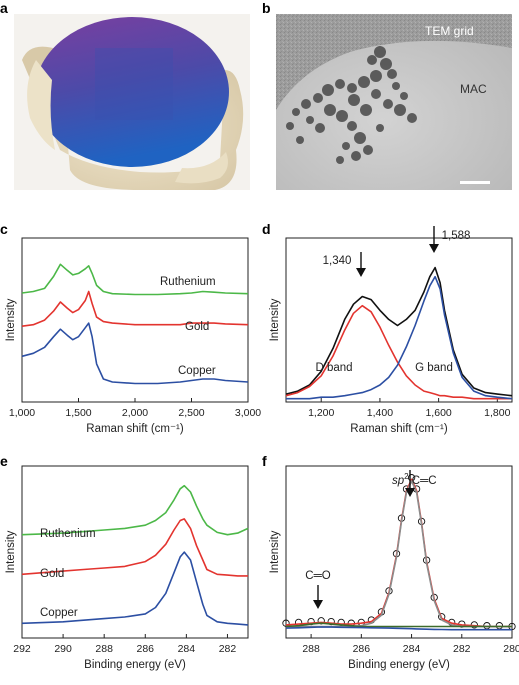  Describe the element at coordinates (497, 413) in the screenshot. I see `x-tick-label: 1,800` at that location.